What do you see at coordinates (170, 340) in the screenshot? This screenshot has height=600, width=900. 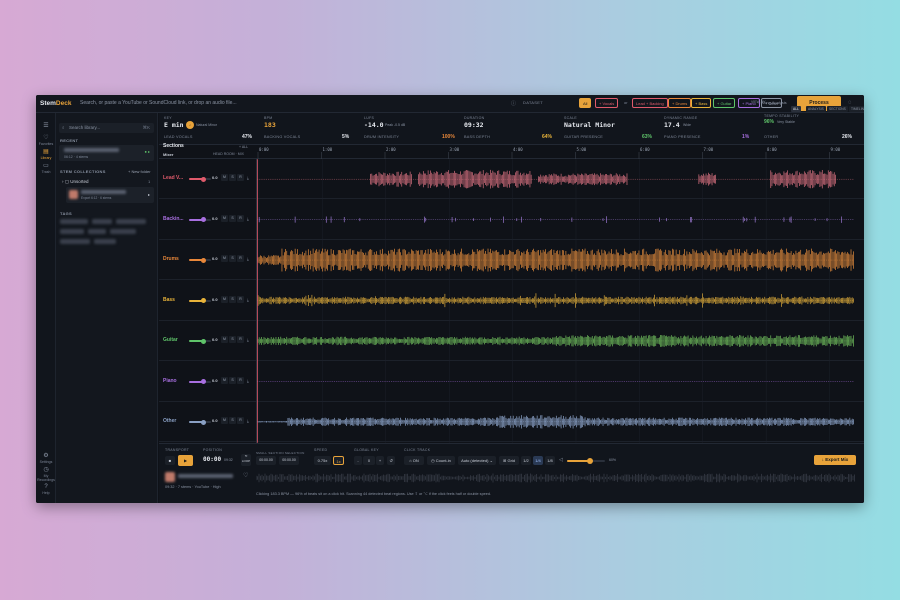 I see `track-name: Guitar` at bounding box center [170, 340].